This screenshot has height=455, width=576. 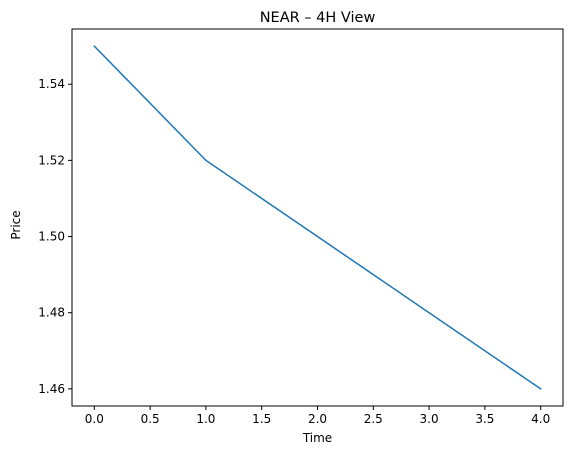 What do you see at coordinates (94, 419) in the screenshot?
I see `x-tick-label: 0.0` at bounding box center [94, 419].